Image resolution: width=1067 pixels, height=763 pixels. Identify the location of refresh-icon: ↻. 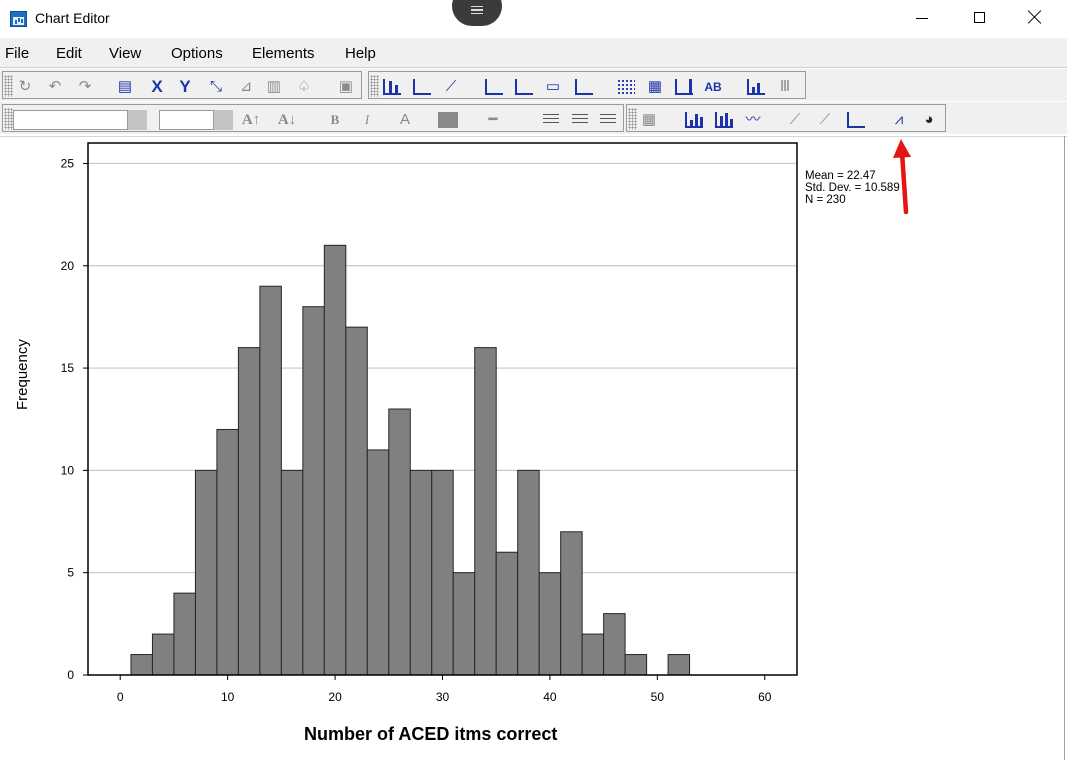
(25, 86).